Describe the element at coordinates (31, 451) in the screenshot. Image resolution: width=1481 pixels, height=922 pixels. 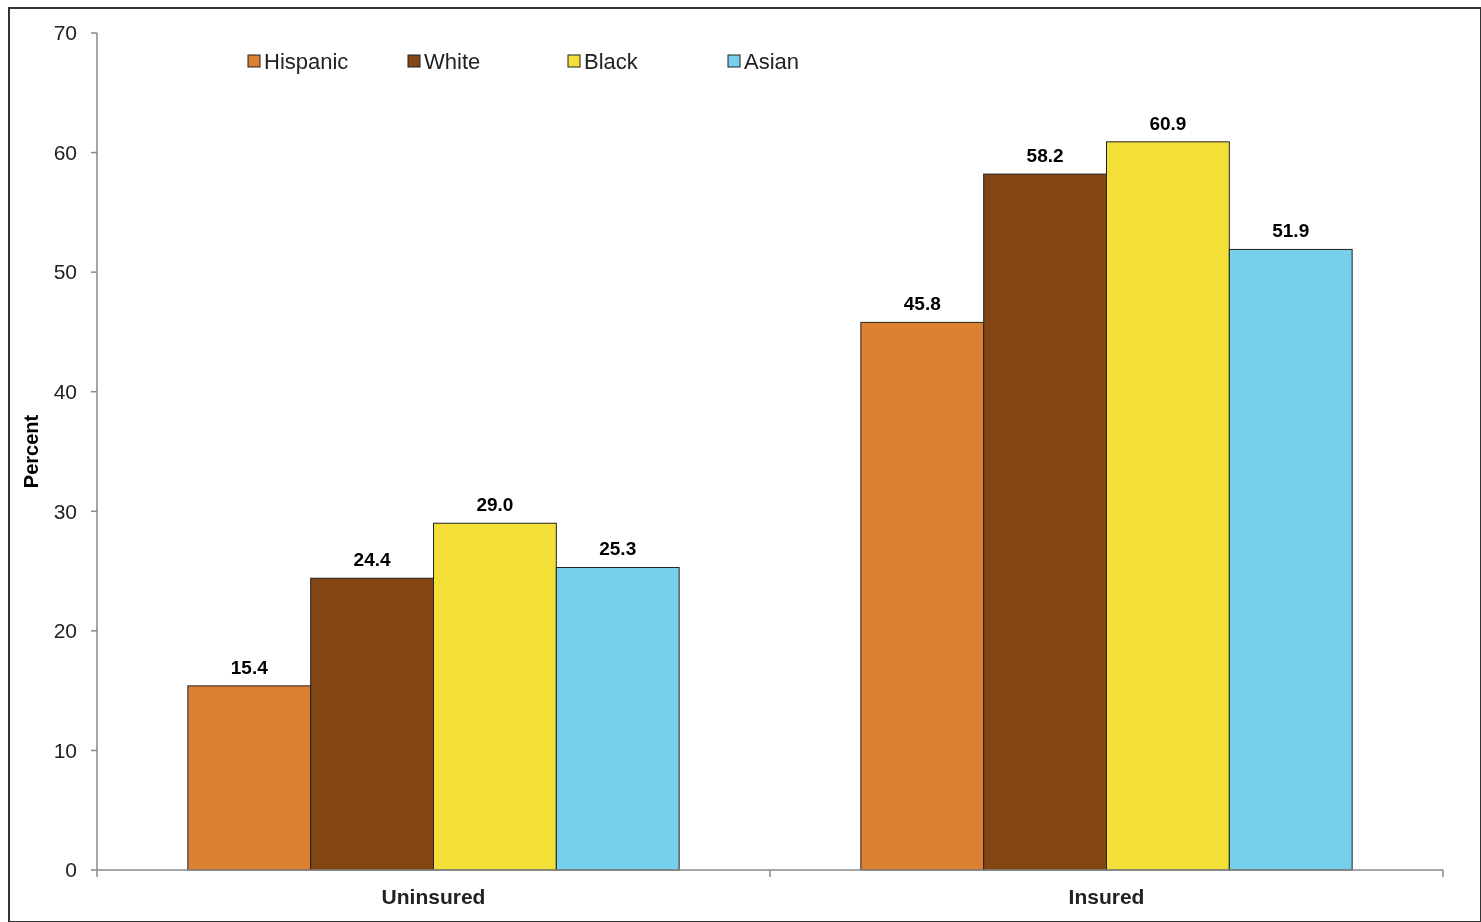
I see `y-axis-title: Percent` at that location.